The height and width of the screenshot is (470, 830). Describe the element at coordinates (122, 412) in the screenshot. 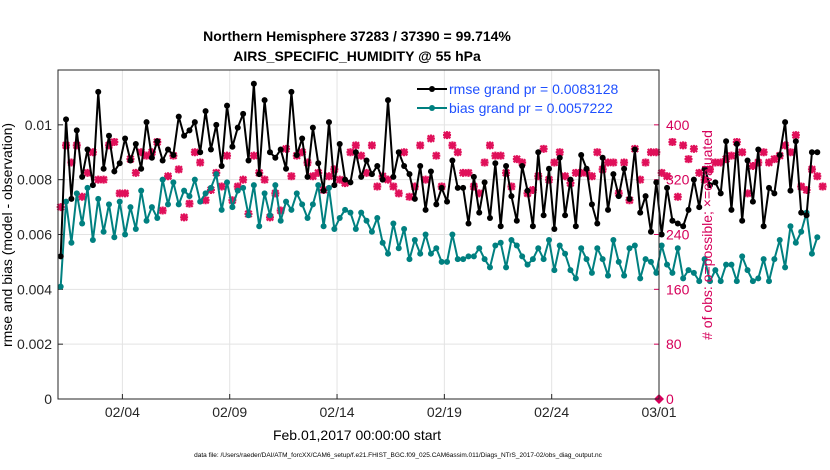

I see `x-tick-label: 02/04` at that location.